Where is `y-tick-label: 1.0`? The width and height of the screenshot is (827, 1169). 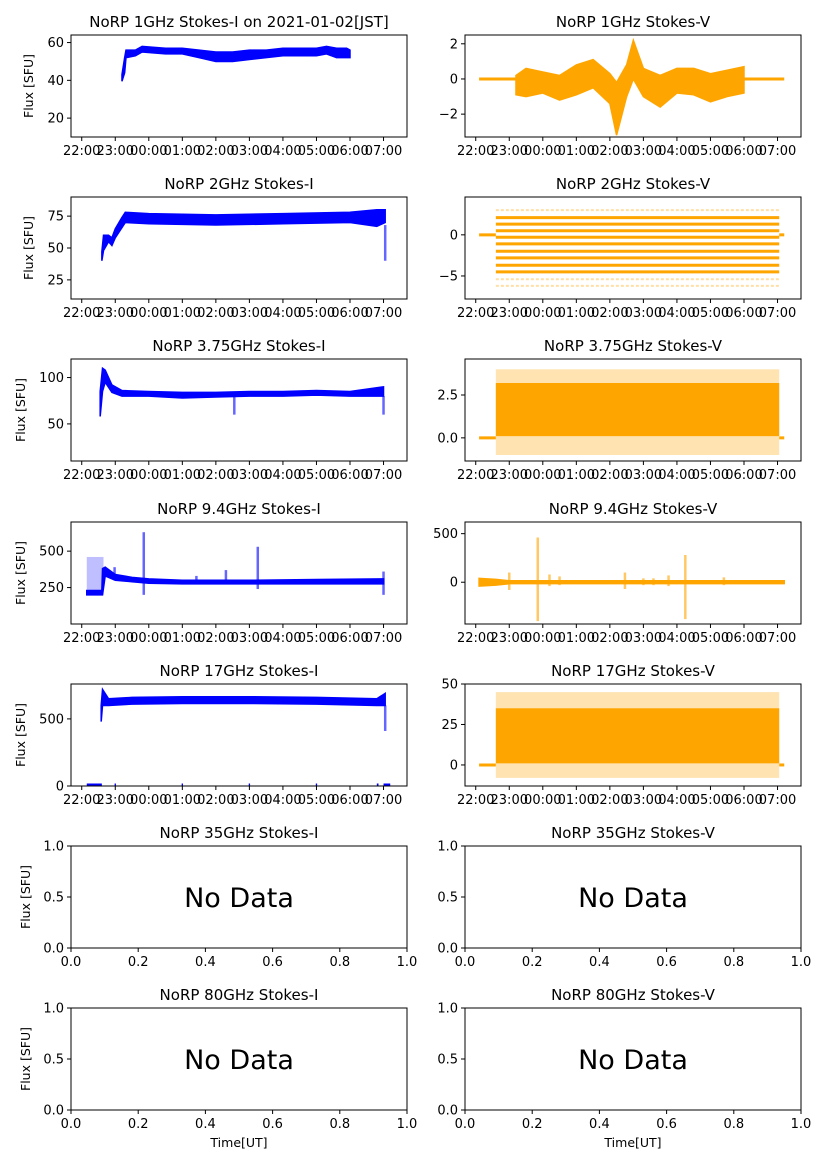
y-tick-label: 1.0 is located at coordinates (53, 847).